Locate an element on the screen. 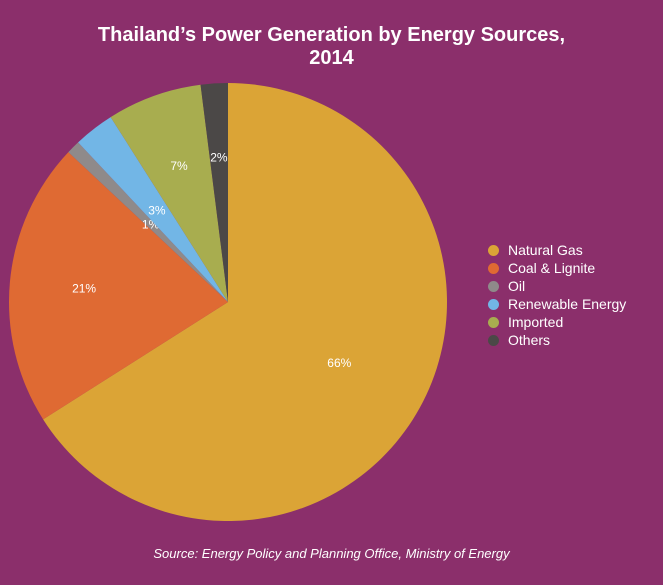 The height and width of the screenshot is (585, 663). legend-label: Imported is located at coordinates (536, 322).